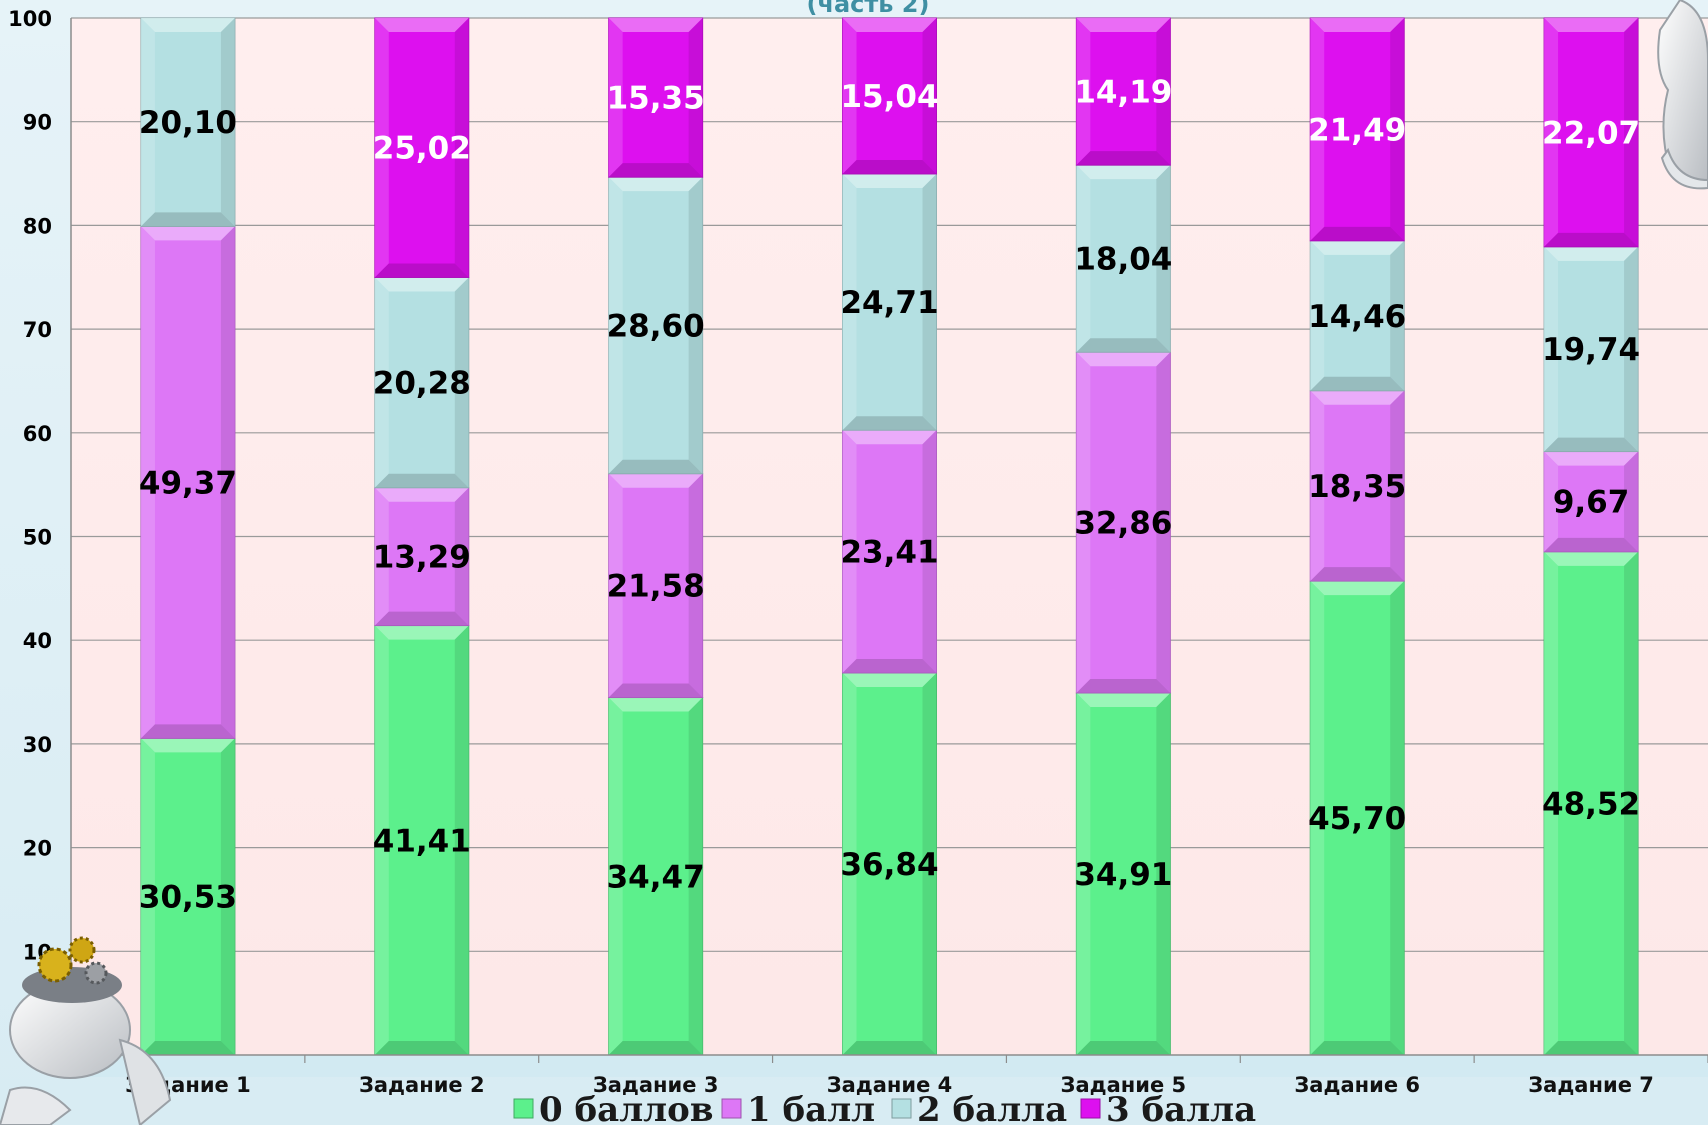  What do you see at coordinates (422, 841) in the screenshot?
I see `data-label: 41,41` at bounding box center [422, 841].